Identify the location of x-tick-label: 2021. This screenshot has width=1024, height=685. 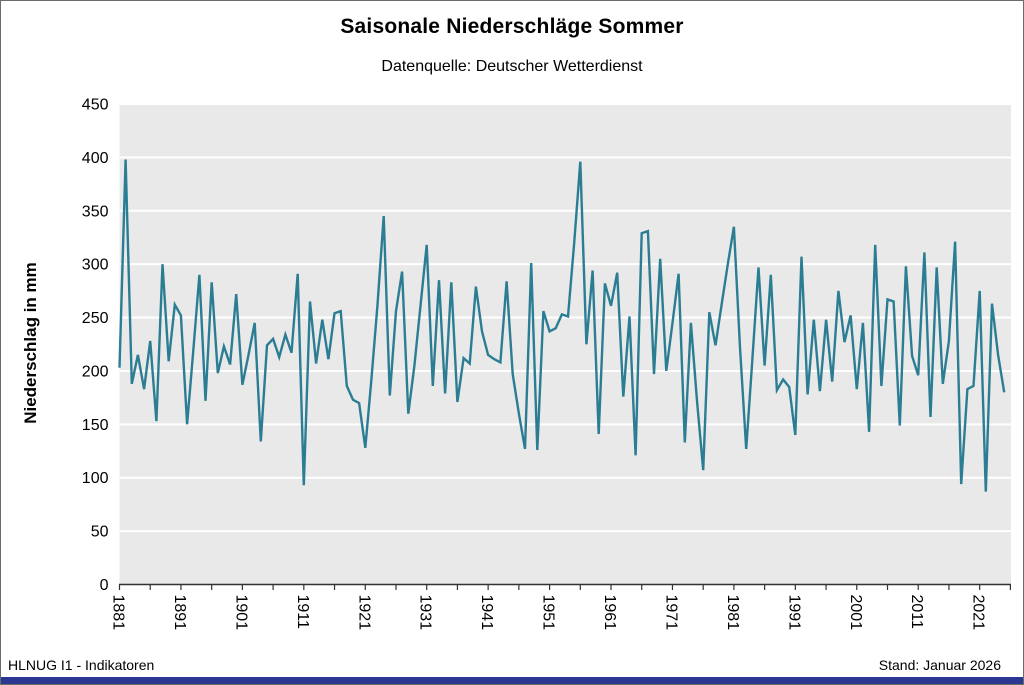
(978, 613).